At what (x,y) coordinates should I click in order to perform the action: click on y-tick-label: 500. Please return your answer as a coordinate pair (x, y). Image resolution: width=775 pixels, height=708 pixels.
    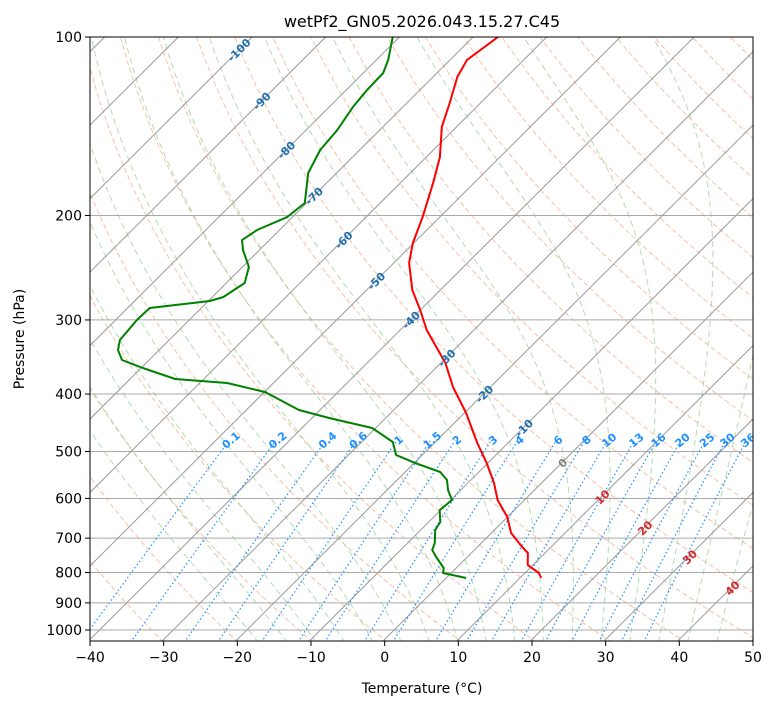
    Looking at the image, I should click on (68, 452).